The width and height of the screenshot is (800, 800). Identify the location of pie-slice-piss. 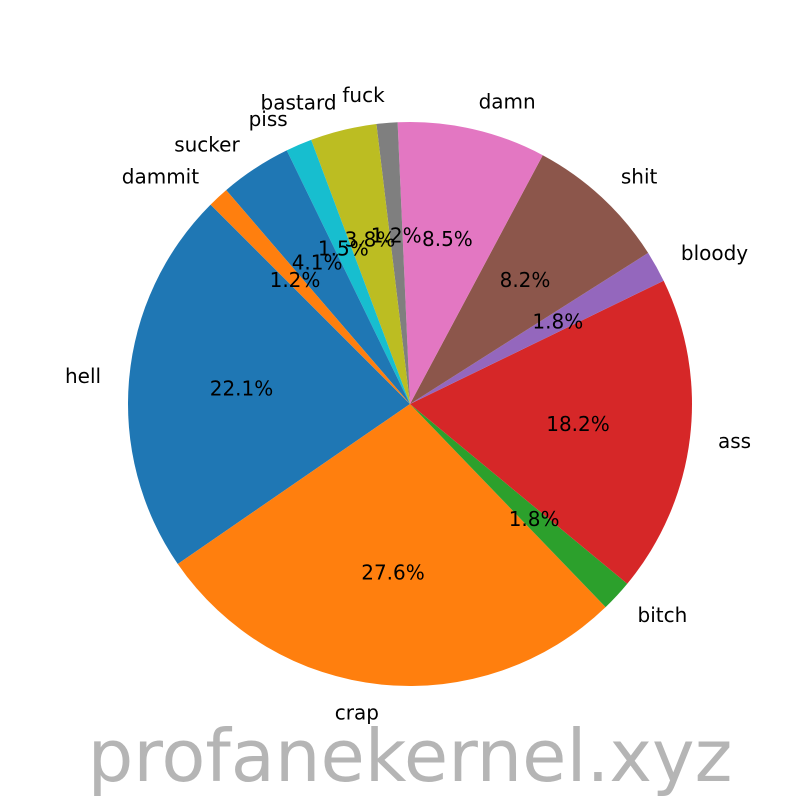
(348, 271).